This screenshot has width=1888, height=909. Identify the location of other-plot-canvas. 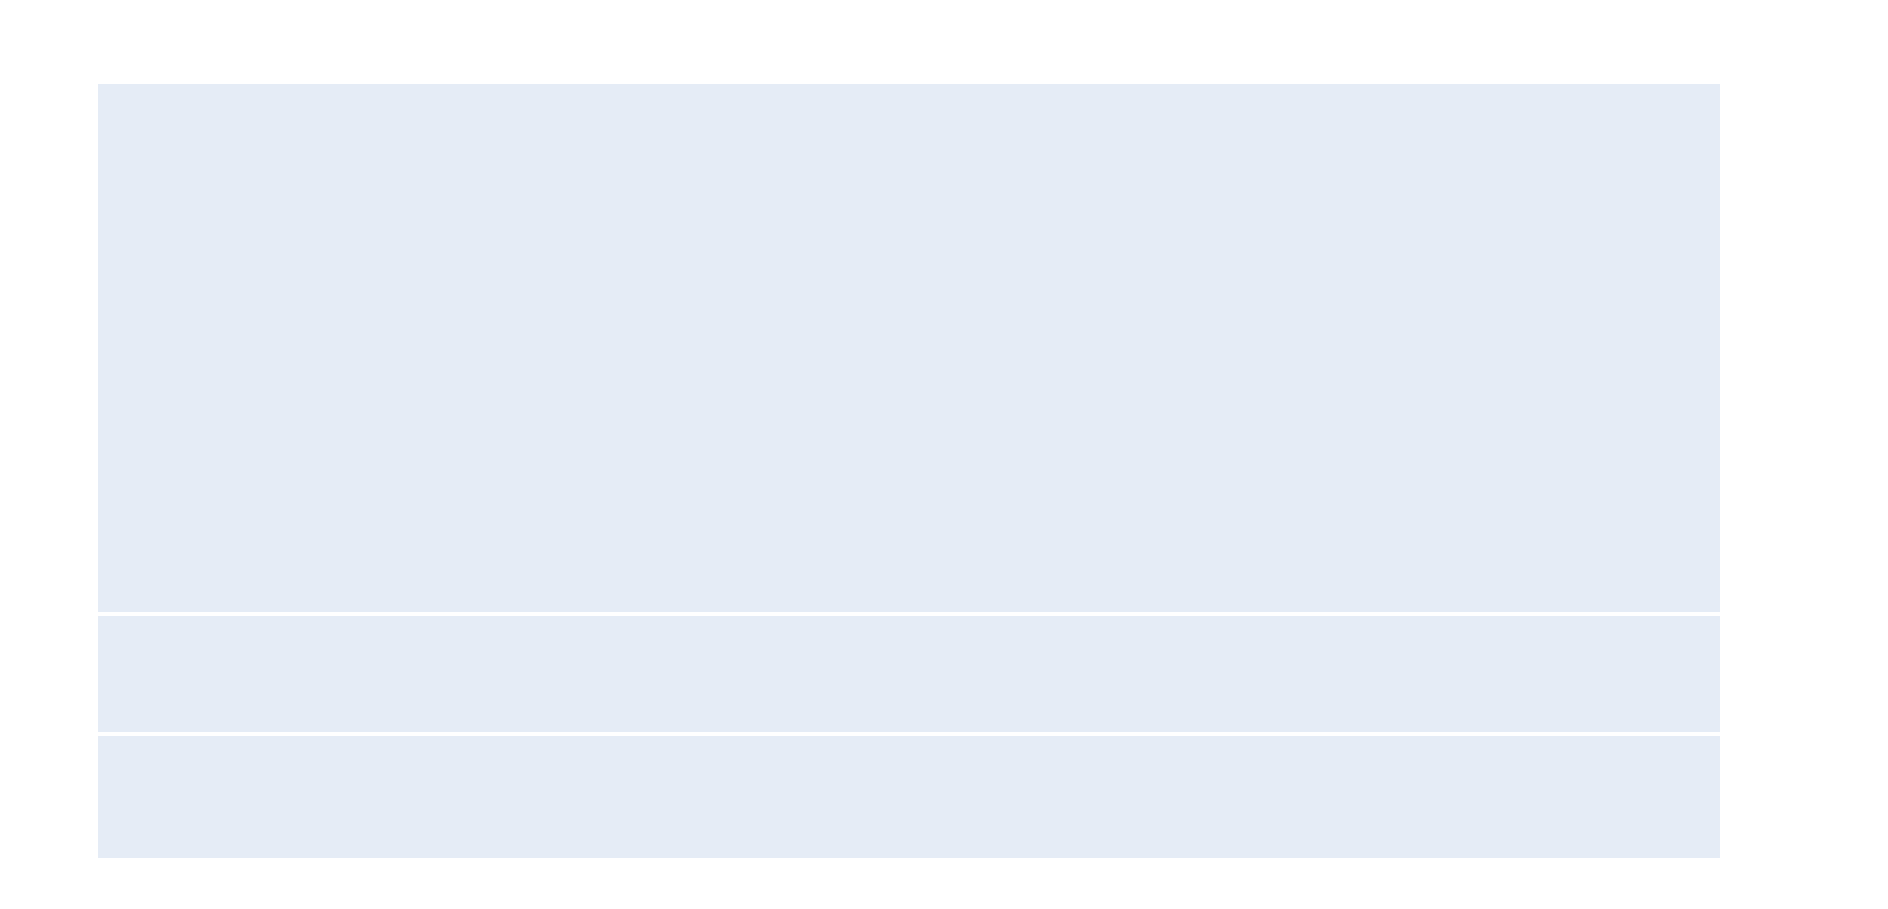
(909, 797).